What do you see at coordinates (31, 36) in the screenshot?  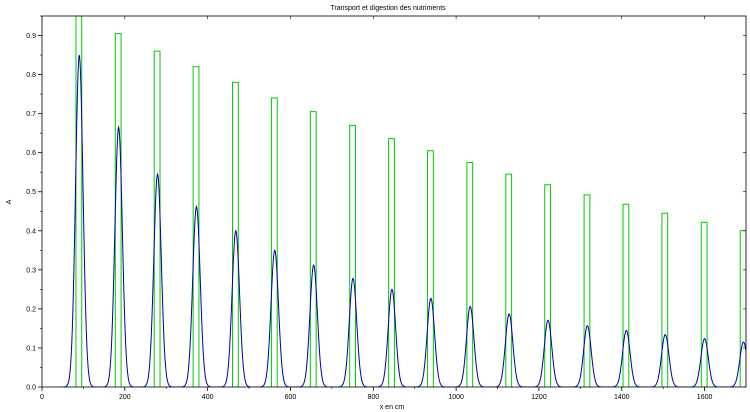 I see `y-tick-label: 0.9` at bounding box center [31, 36].